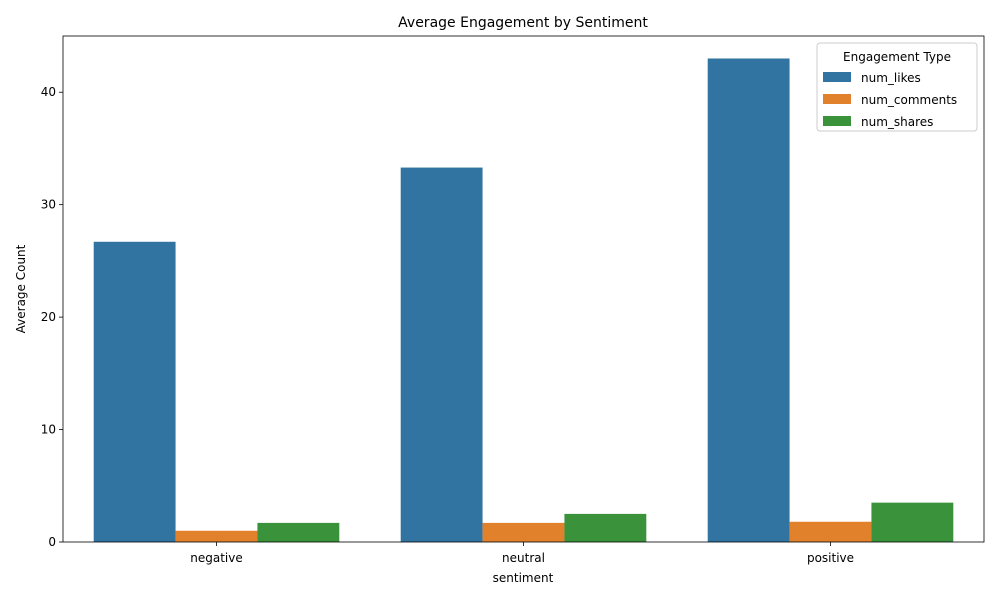  Describe the element at coordinates (52, 542) in the screenshot. I see `y-tick-label: 0` at that location.